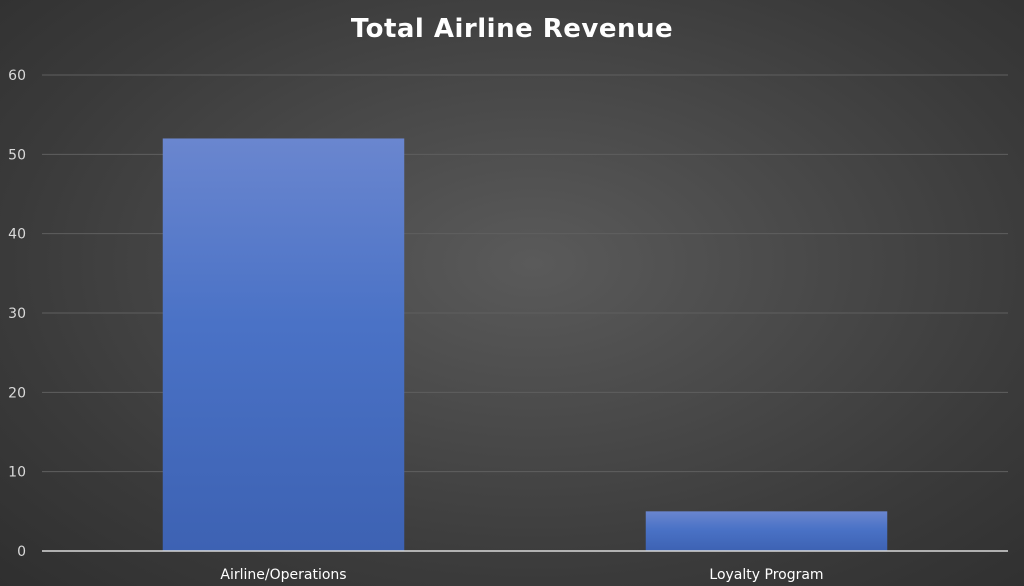  I want to click on chart-title: Total Airline Revenue, so click(512, 29).